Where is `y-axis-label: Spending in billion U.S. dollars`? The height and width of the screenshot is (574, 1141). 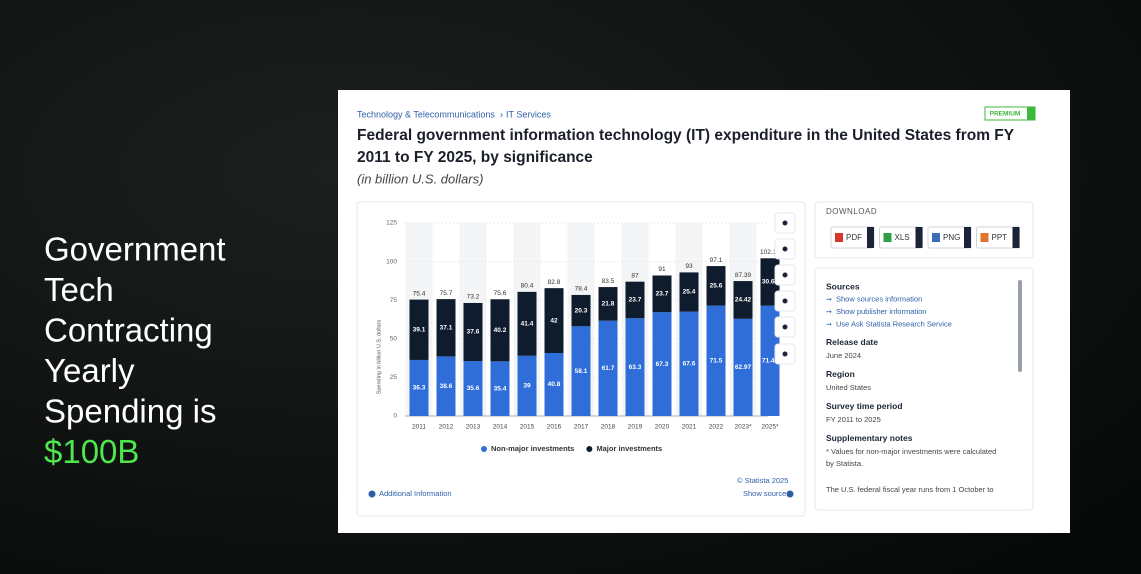
y-axis-label: Spending in billion U.S. dollars is located at coordinates (379, 356).